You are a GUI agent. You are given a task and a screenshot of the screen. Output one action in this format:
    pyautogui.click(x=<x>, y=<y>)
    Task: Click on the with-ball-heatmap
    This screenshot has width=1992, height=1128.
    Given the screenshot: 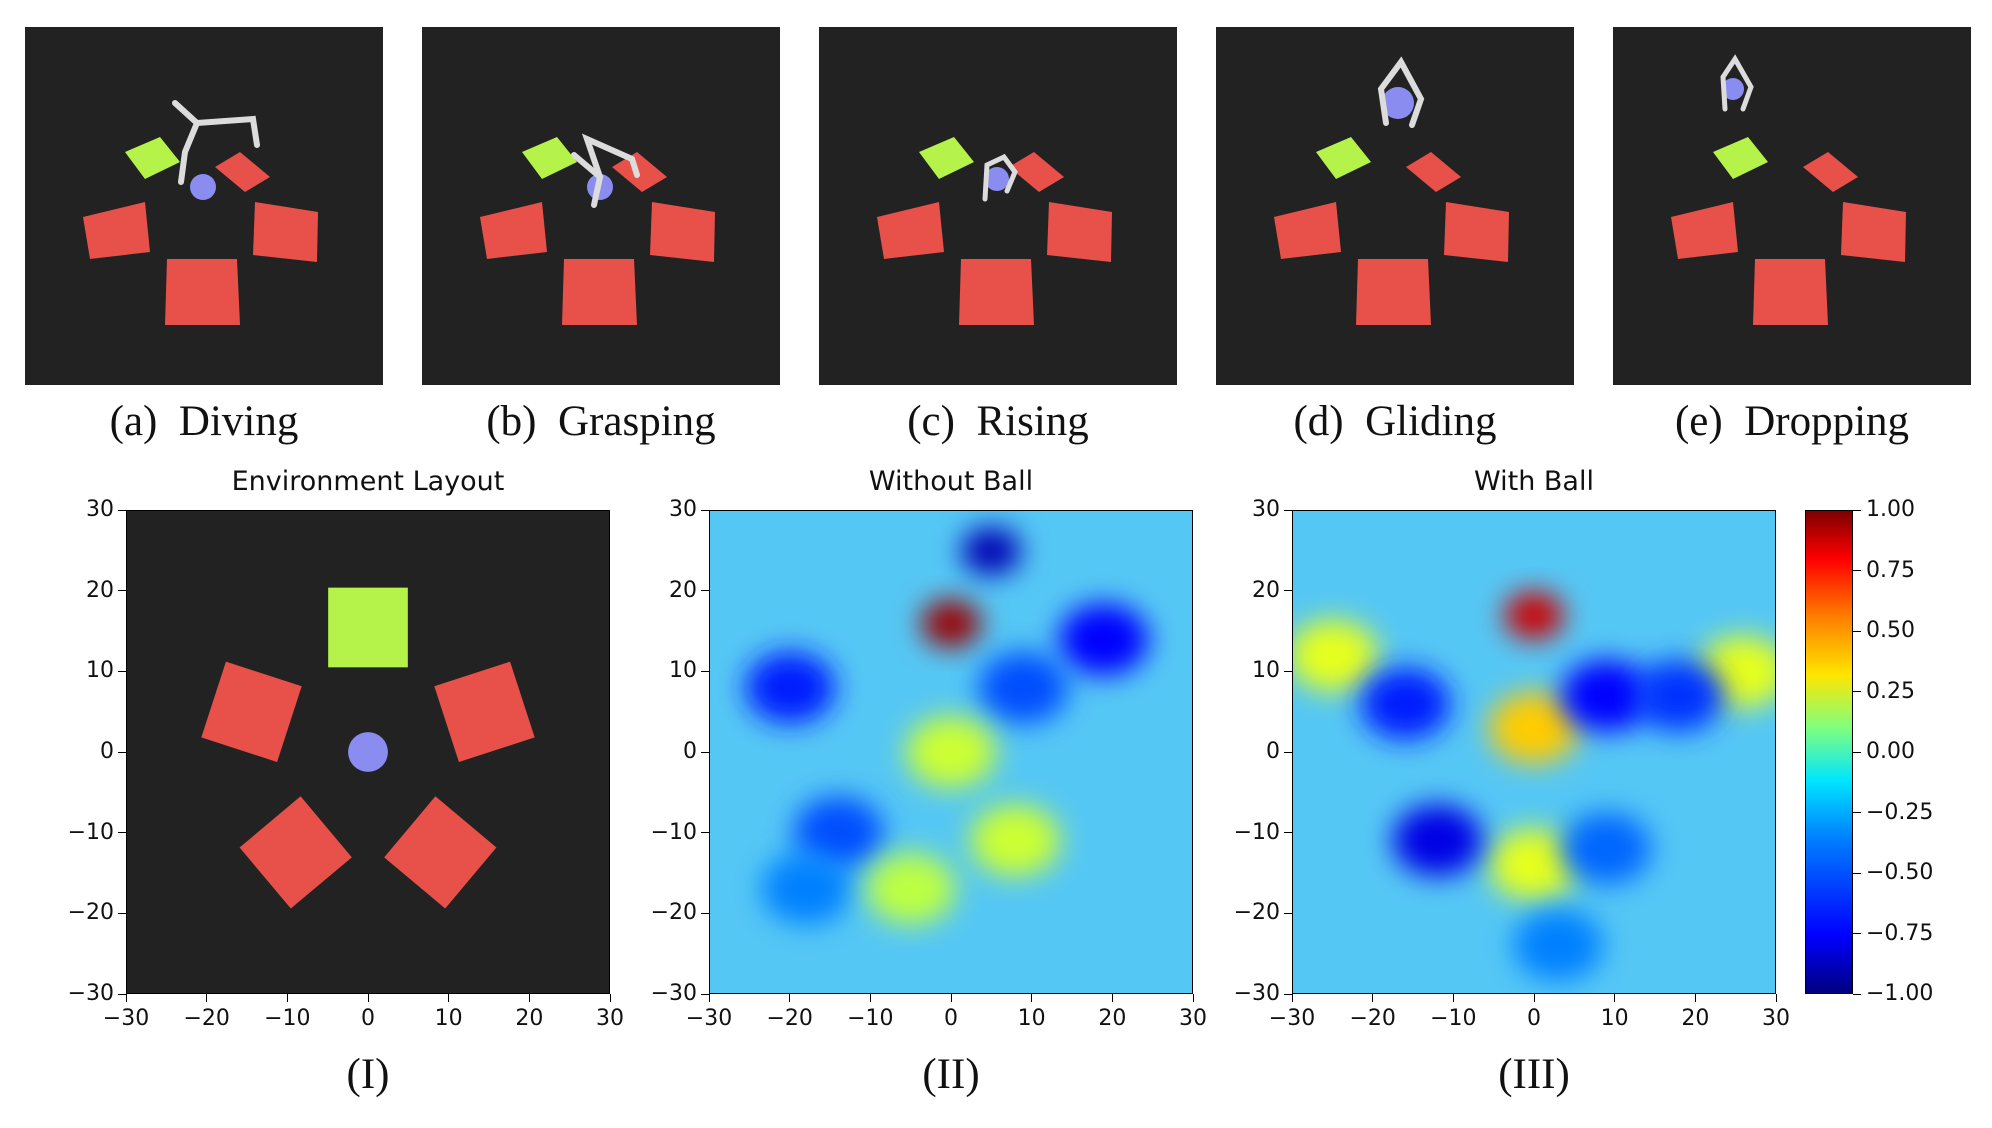 What is the action you would take?
    pyautogui.click(x=1534, y=752)
    